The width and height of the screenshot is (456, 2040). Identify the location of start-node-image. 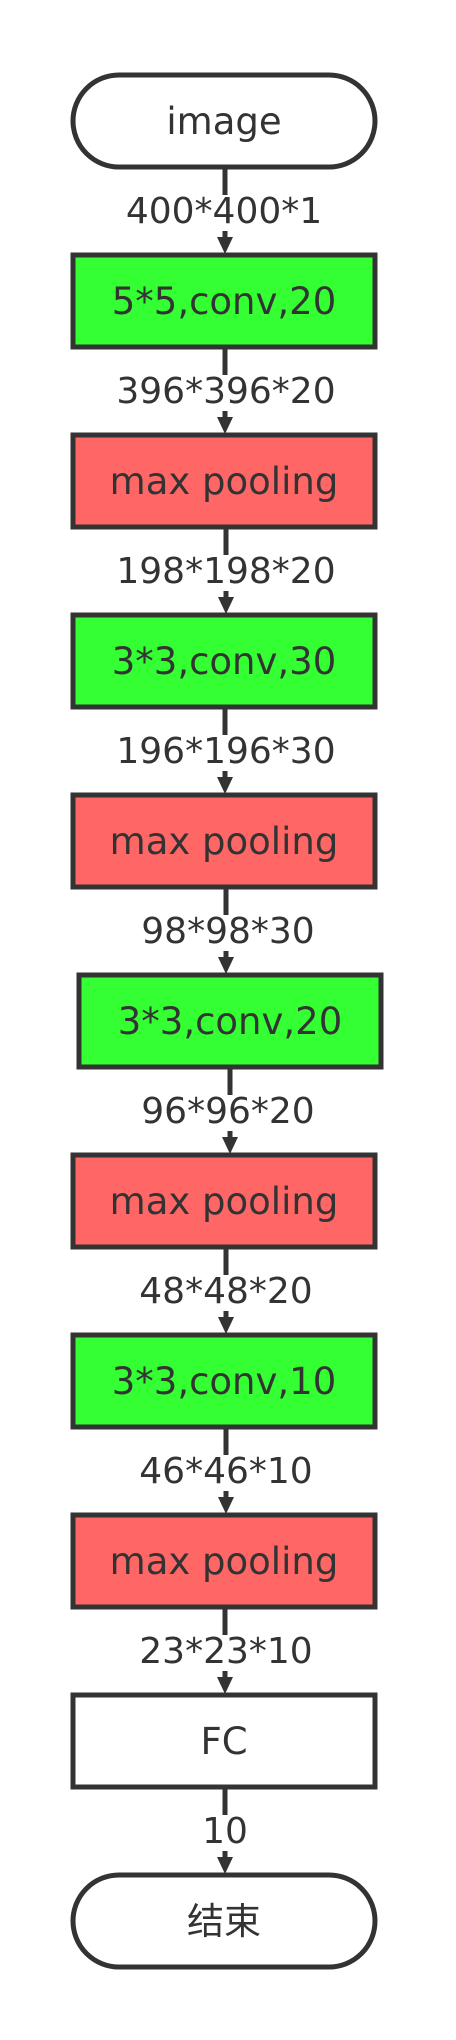
(224, 121).